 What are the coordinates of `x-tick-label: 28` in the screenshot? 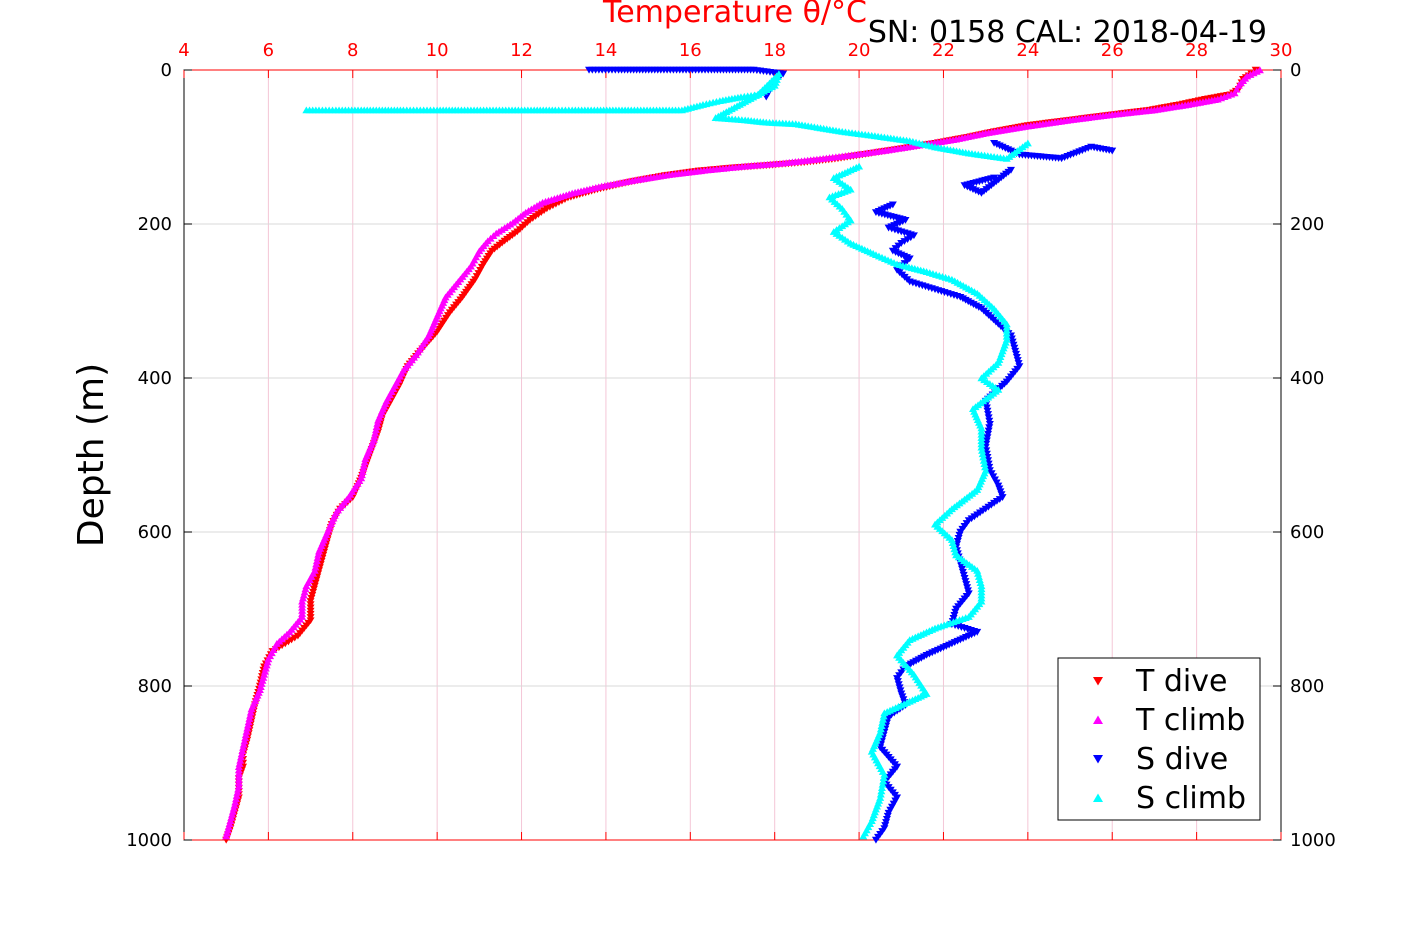 It's located at (1196, 50).